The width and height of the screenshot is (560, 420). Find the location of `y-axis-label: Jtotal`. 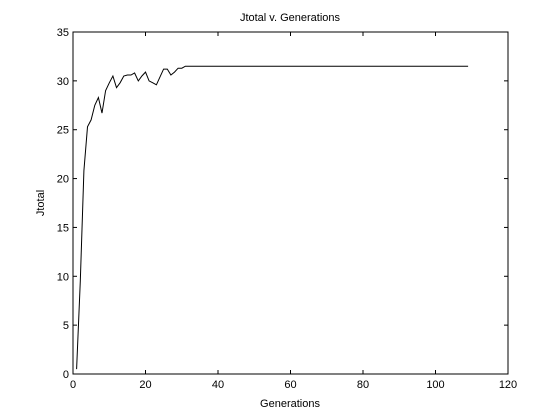

y-axis-label: Jtotal is located at coordinates (41, 203).